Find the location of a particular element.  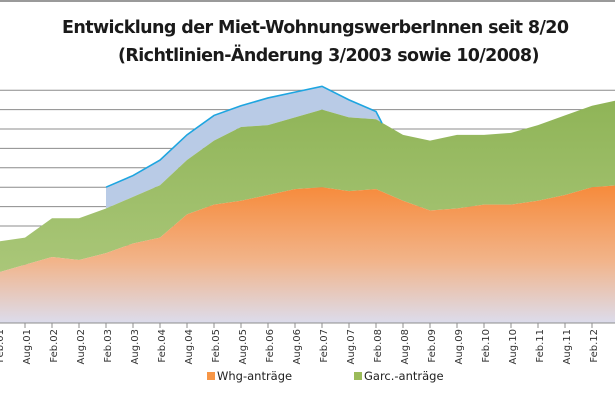

x-tick-label: Aug.05 is located at coordinates (243, 346).